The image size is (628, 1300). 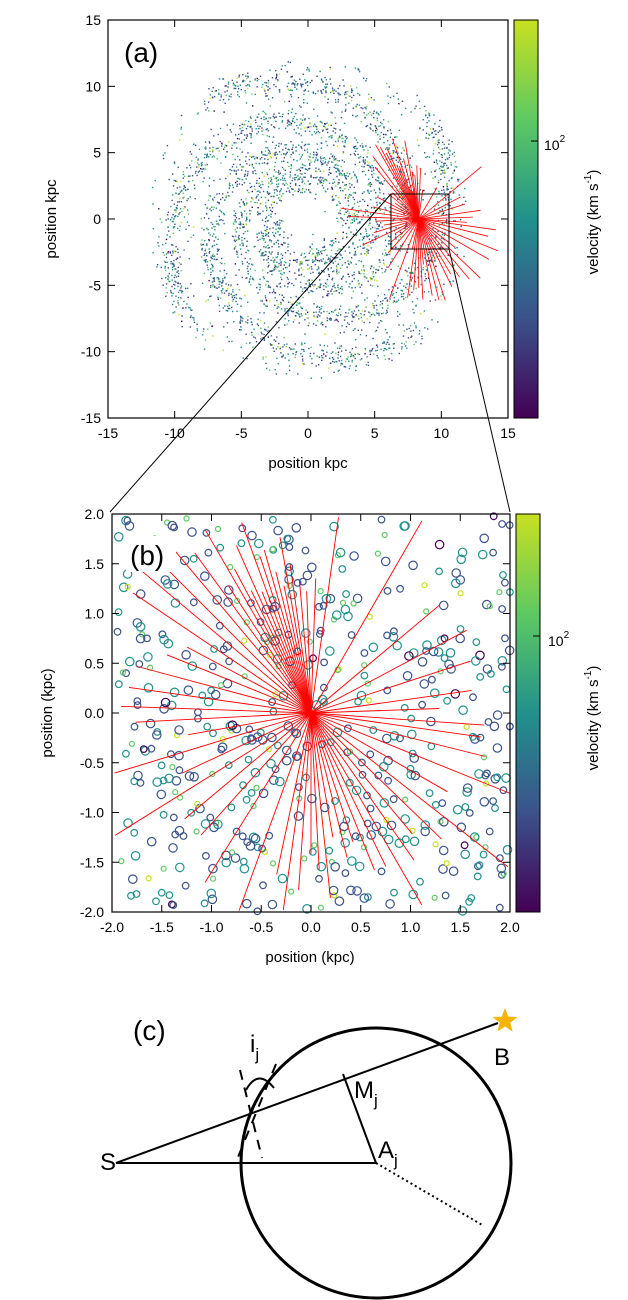 What do you see at coordinates (430, 1194) in the screenshot?
I see `diagram-radius-dotted` at bounding box center [430, 1194].